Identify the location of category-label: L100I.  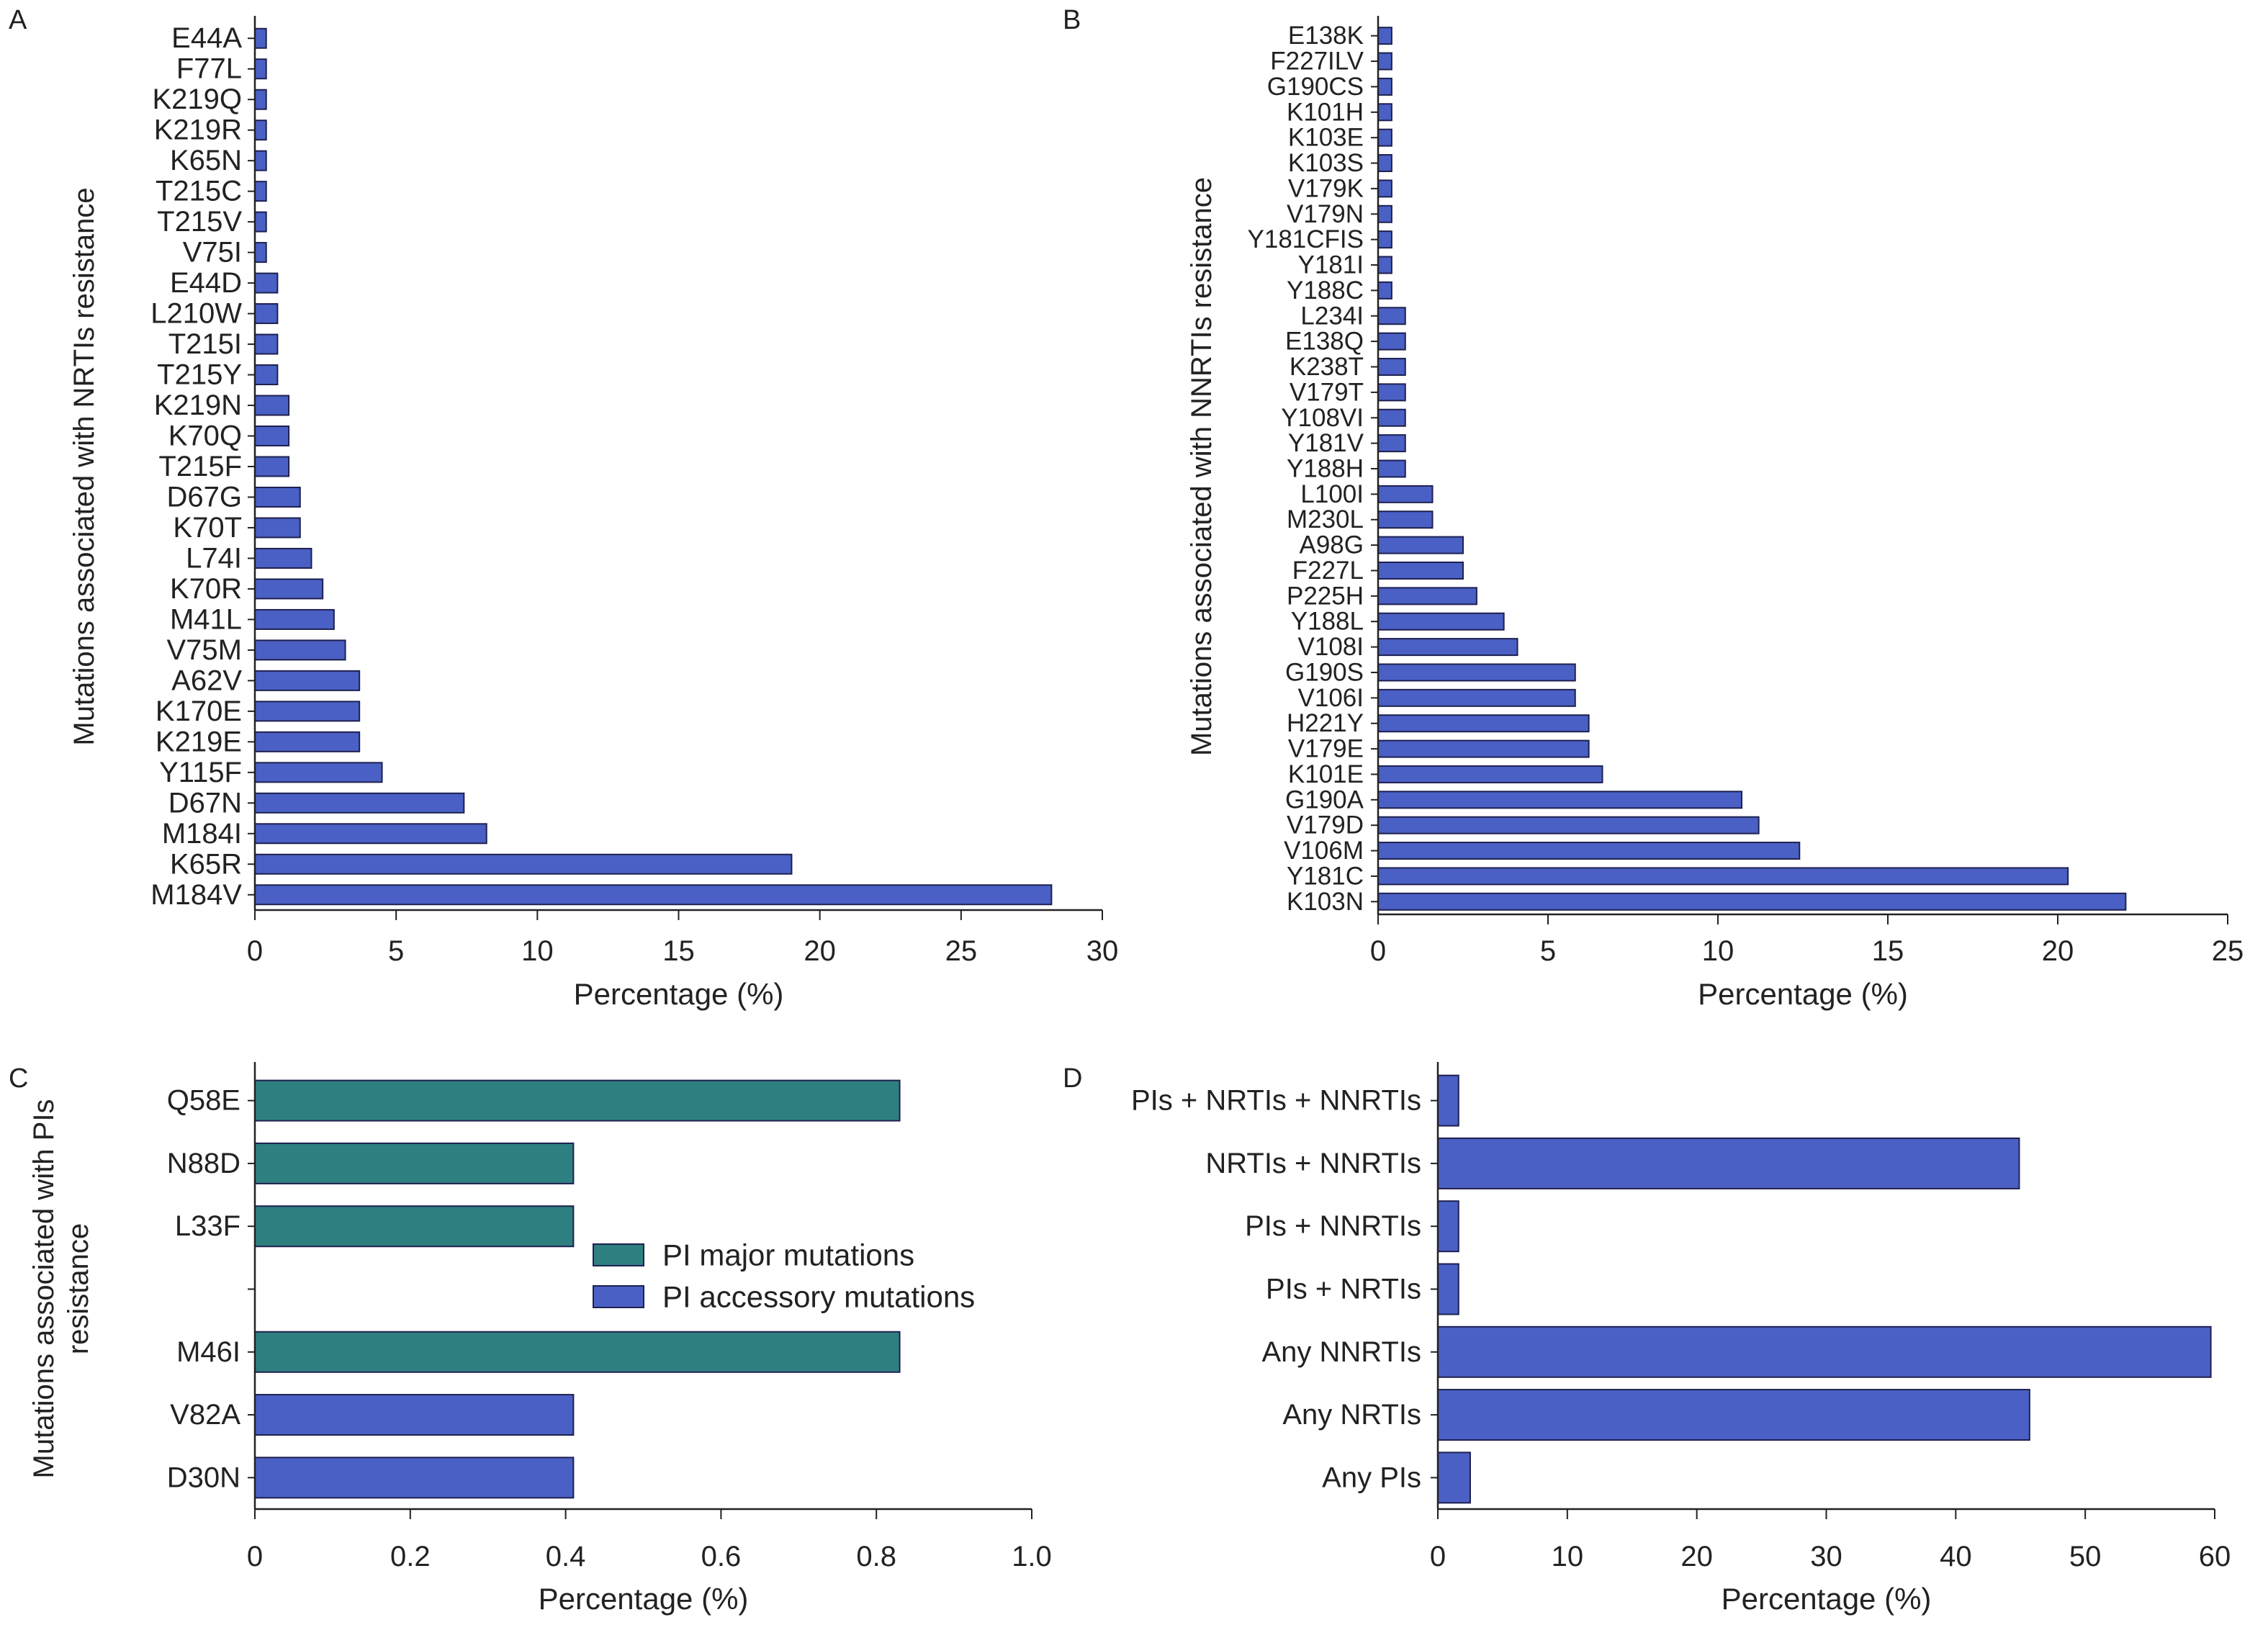
(1332, 494).